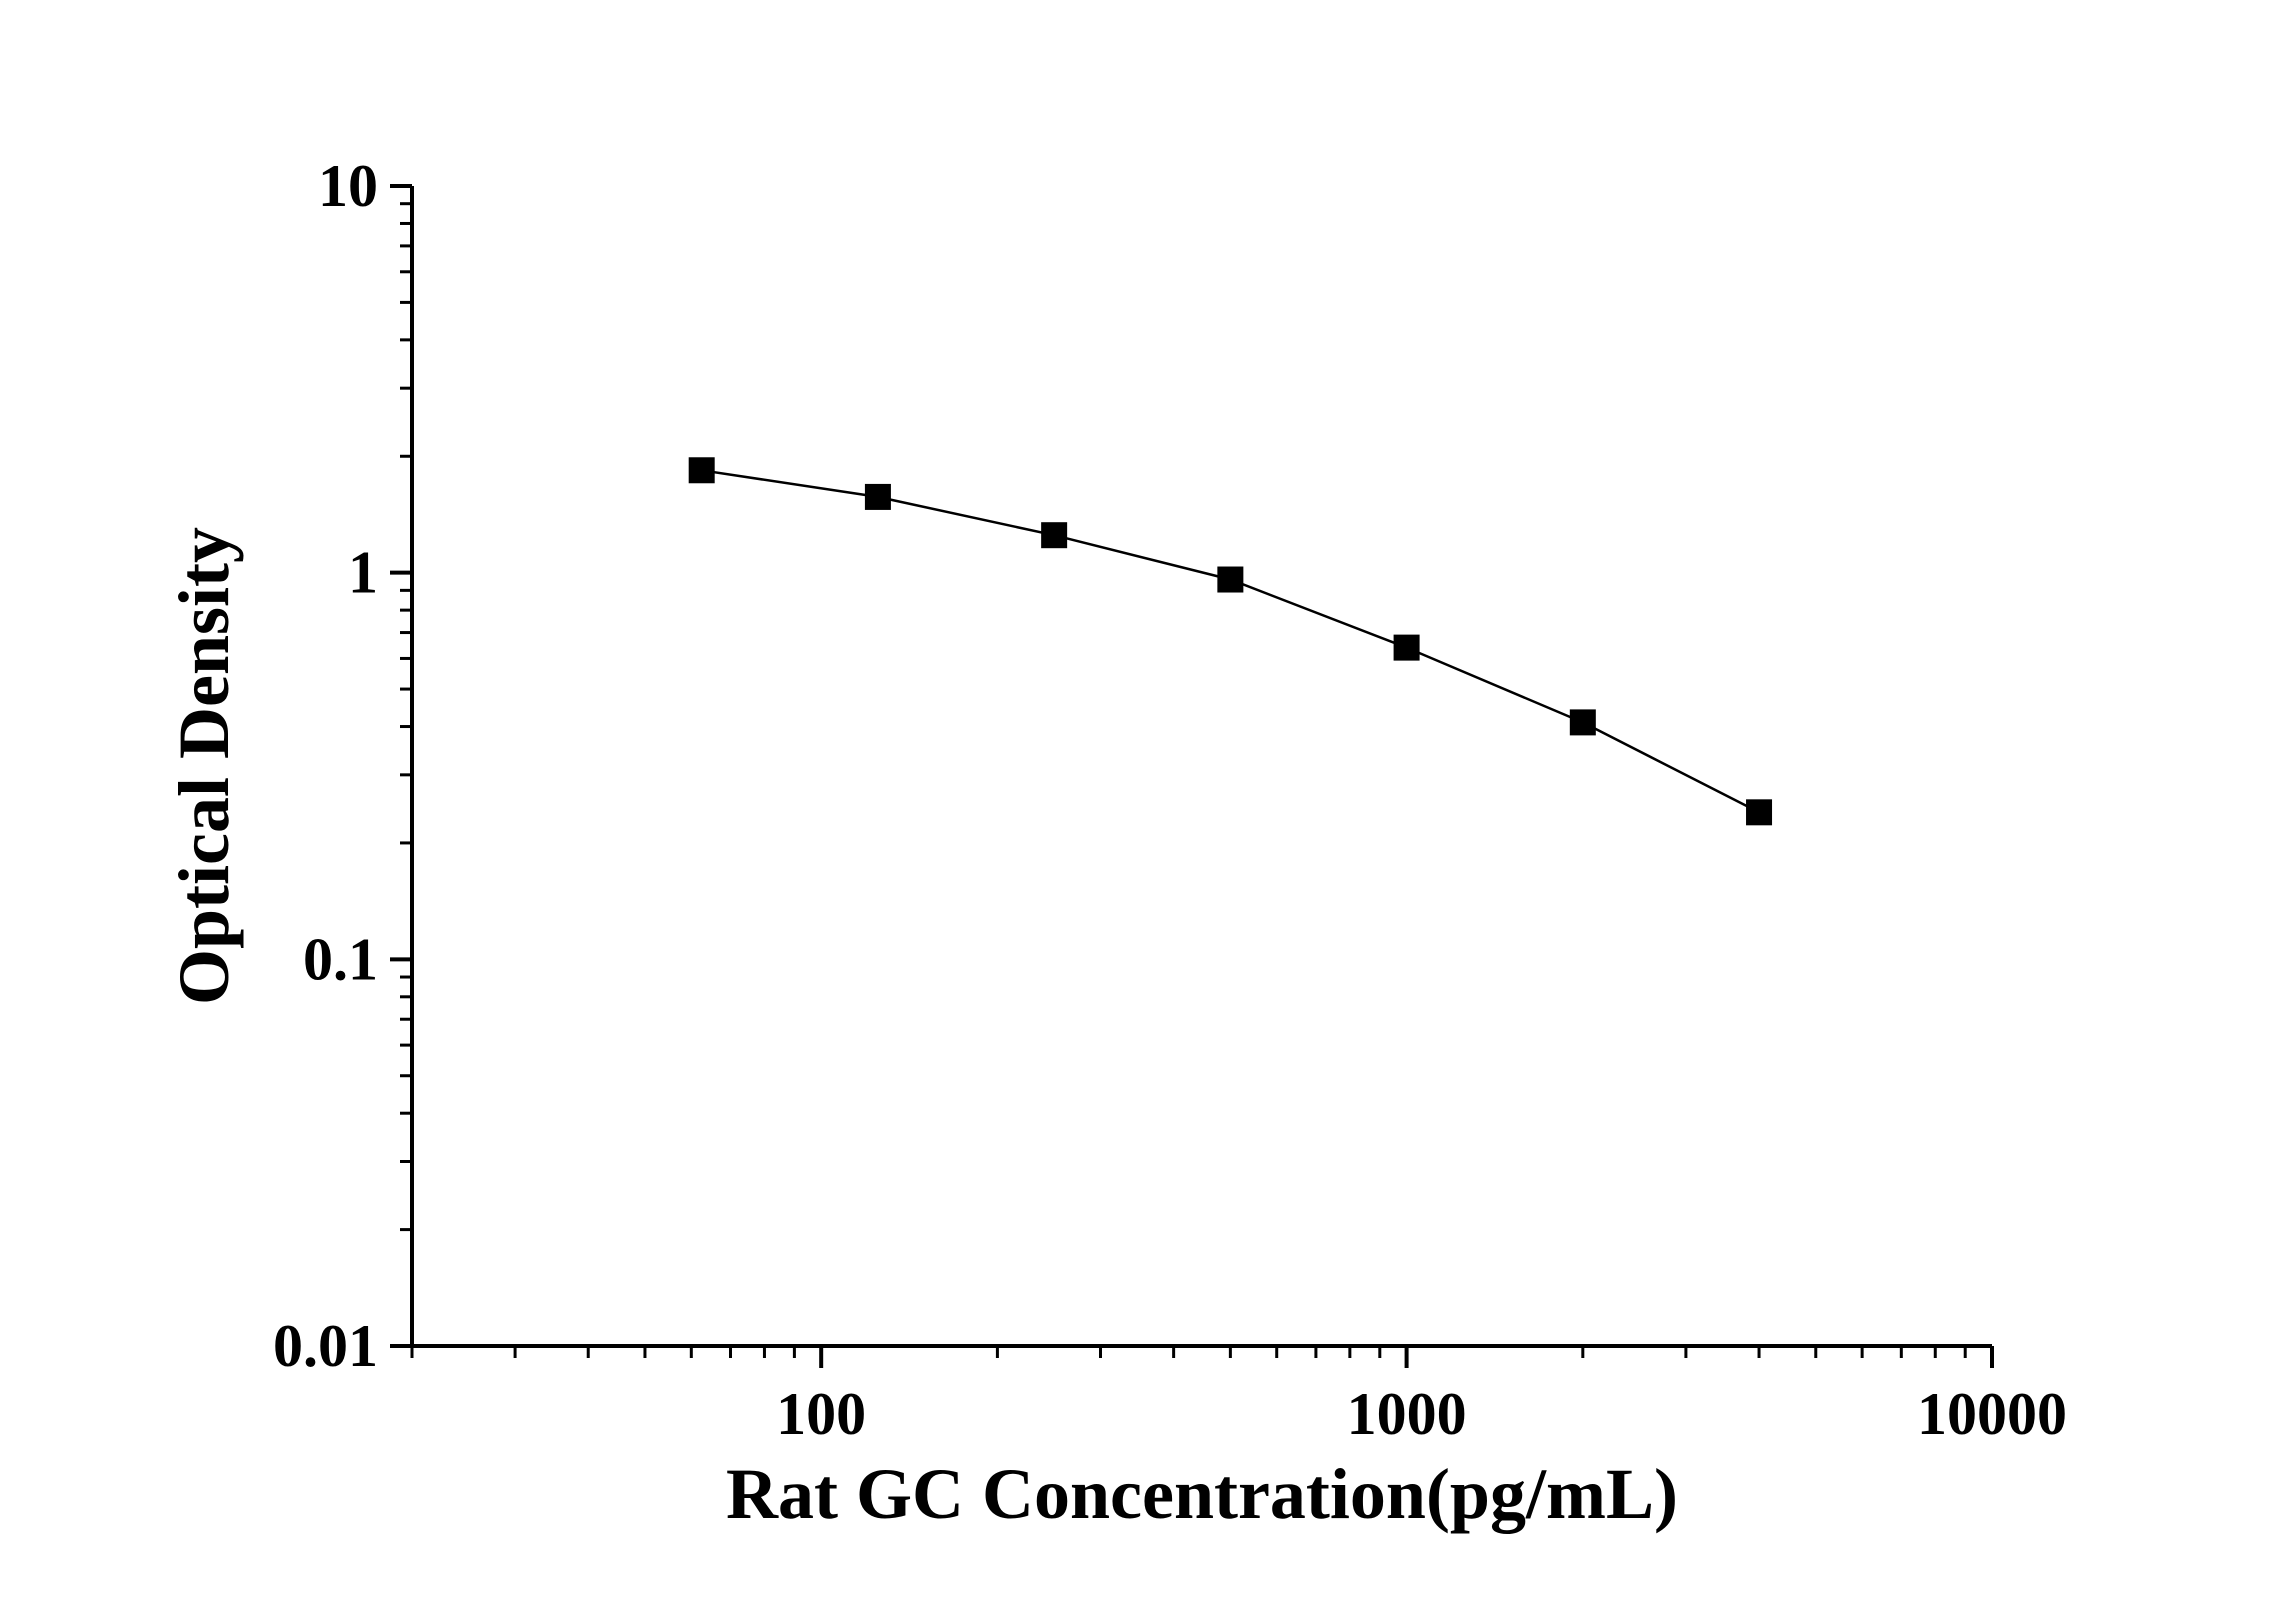 This screenshot has width=2296, height=1604. What do you see at coordinates (1202, 1494) in the screenshot?
I see `x-axis-title: Rat GC Concentration(pg/mL)` at bounding box center [1202, 1494].